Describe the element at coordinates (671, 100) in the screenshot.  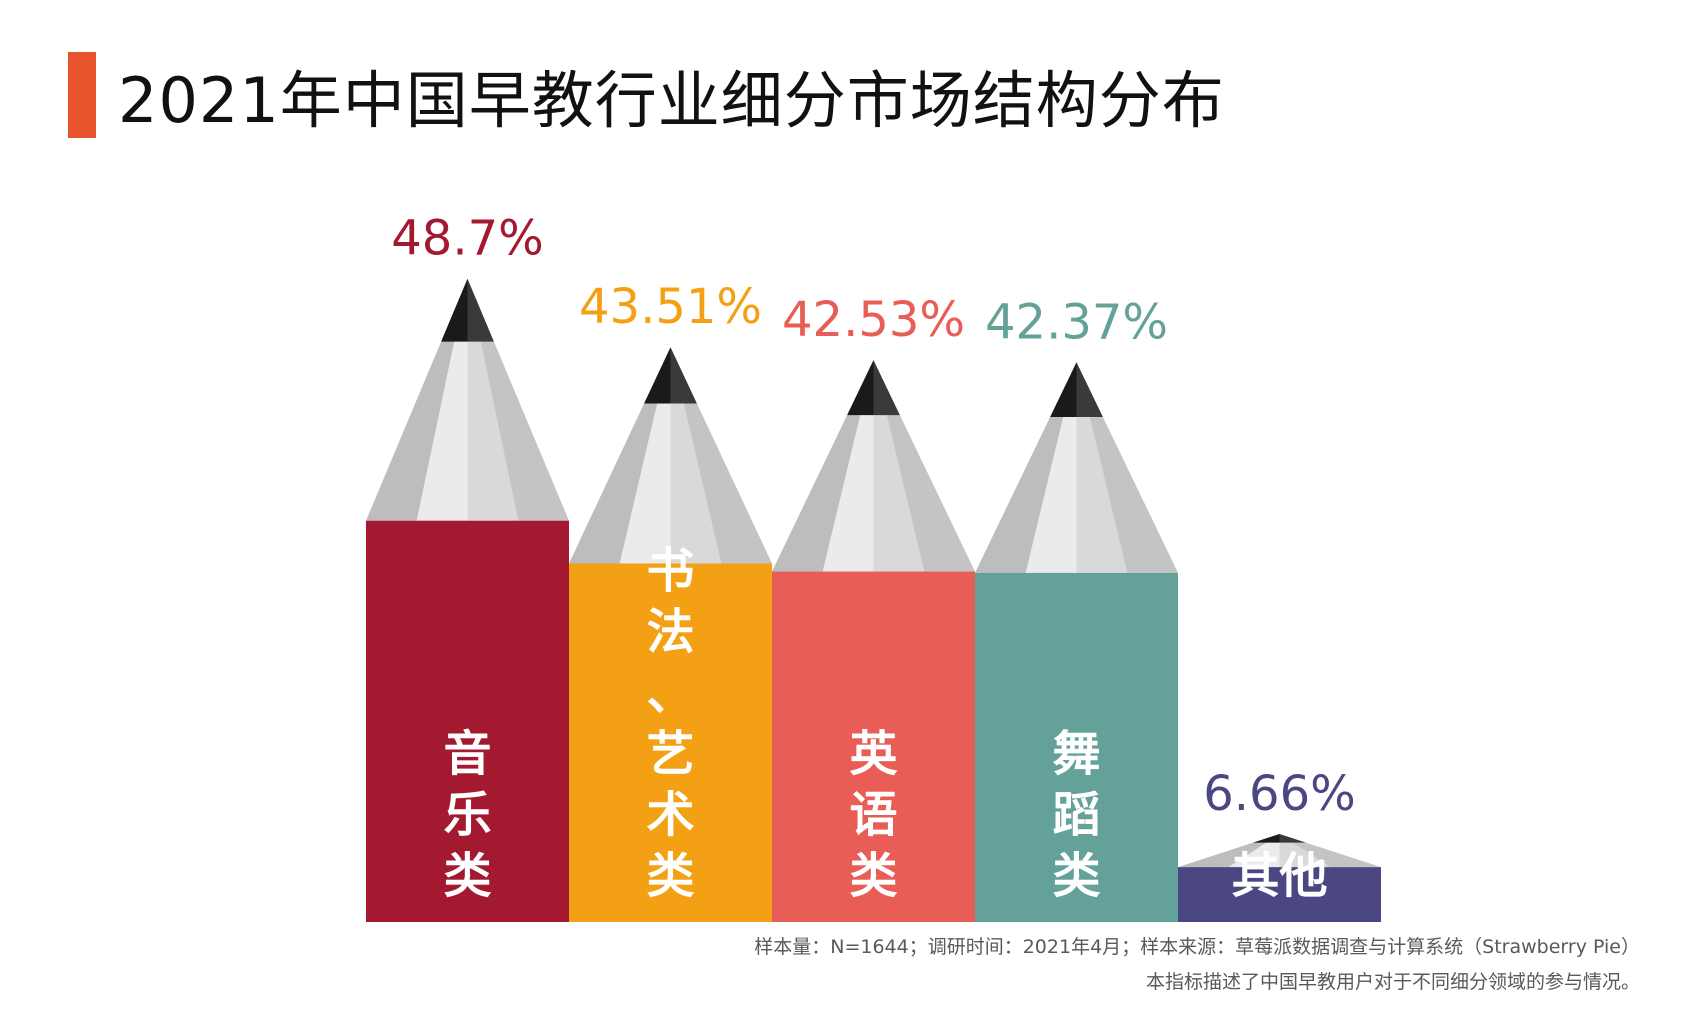
I see `chart-title: 2021年中国早教行业细分市场结构分布` at that location.